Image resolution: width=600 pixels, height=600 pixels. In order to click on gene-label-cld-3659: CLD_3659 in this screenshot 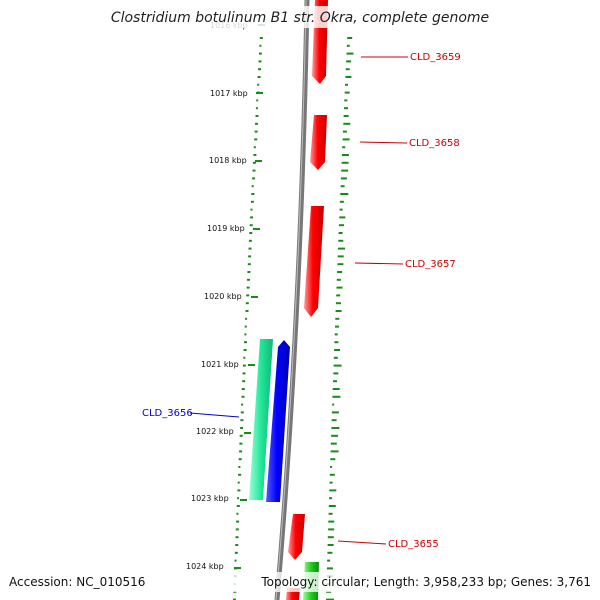, I will do `click(435, 57)`.